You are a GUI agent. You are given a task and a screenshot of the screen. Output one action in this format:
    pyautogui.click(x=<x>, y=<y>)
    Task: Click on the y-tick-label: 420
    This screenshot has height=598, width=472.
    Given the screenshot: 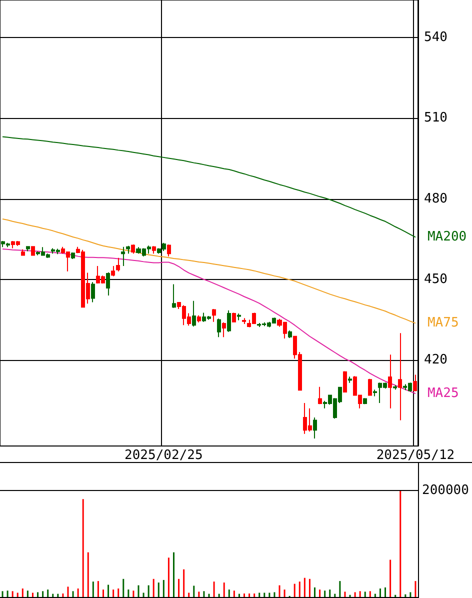 What is the action you would take?
    pyautogui.click(x=436, y=360)
    